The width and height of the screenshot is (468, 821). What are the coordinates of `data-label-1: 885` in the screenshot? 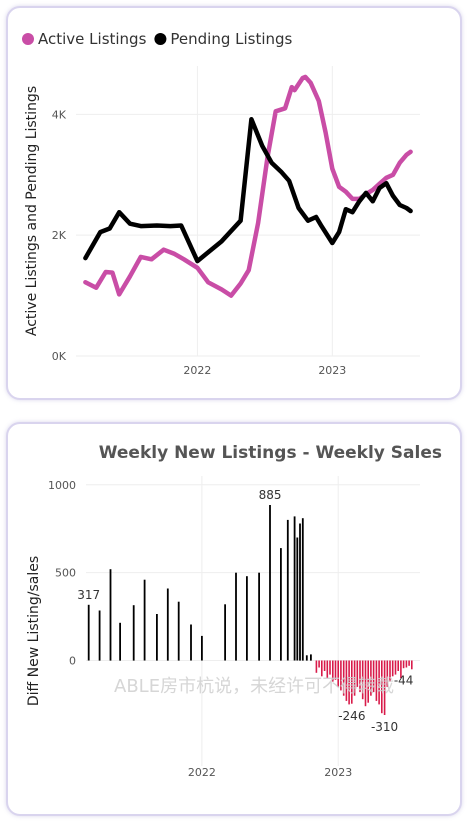 It's located at (270, 495).